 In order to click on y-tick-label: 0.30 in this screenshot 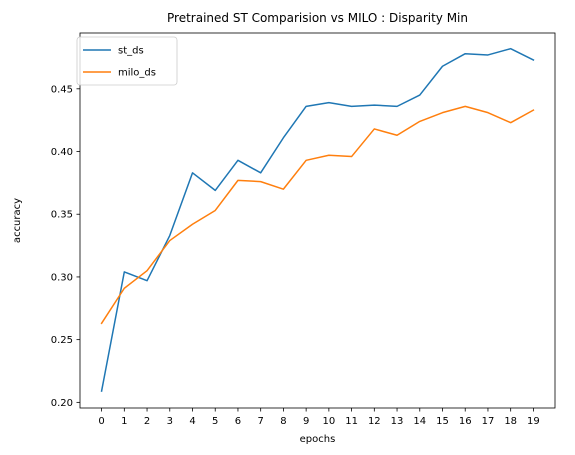, I will do `click(62, 277)`.